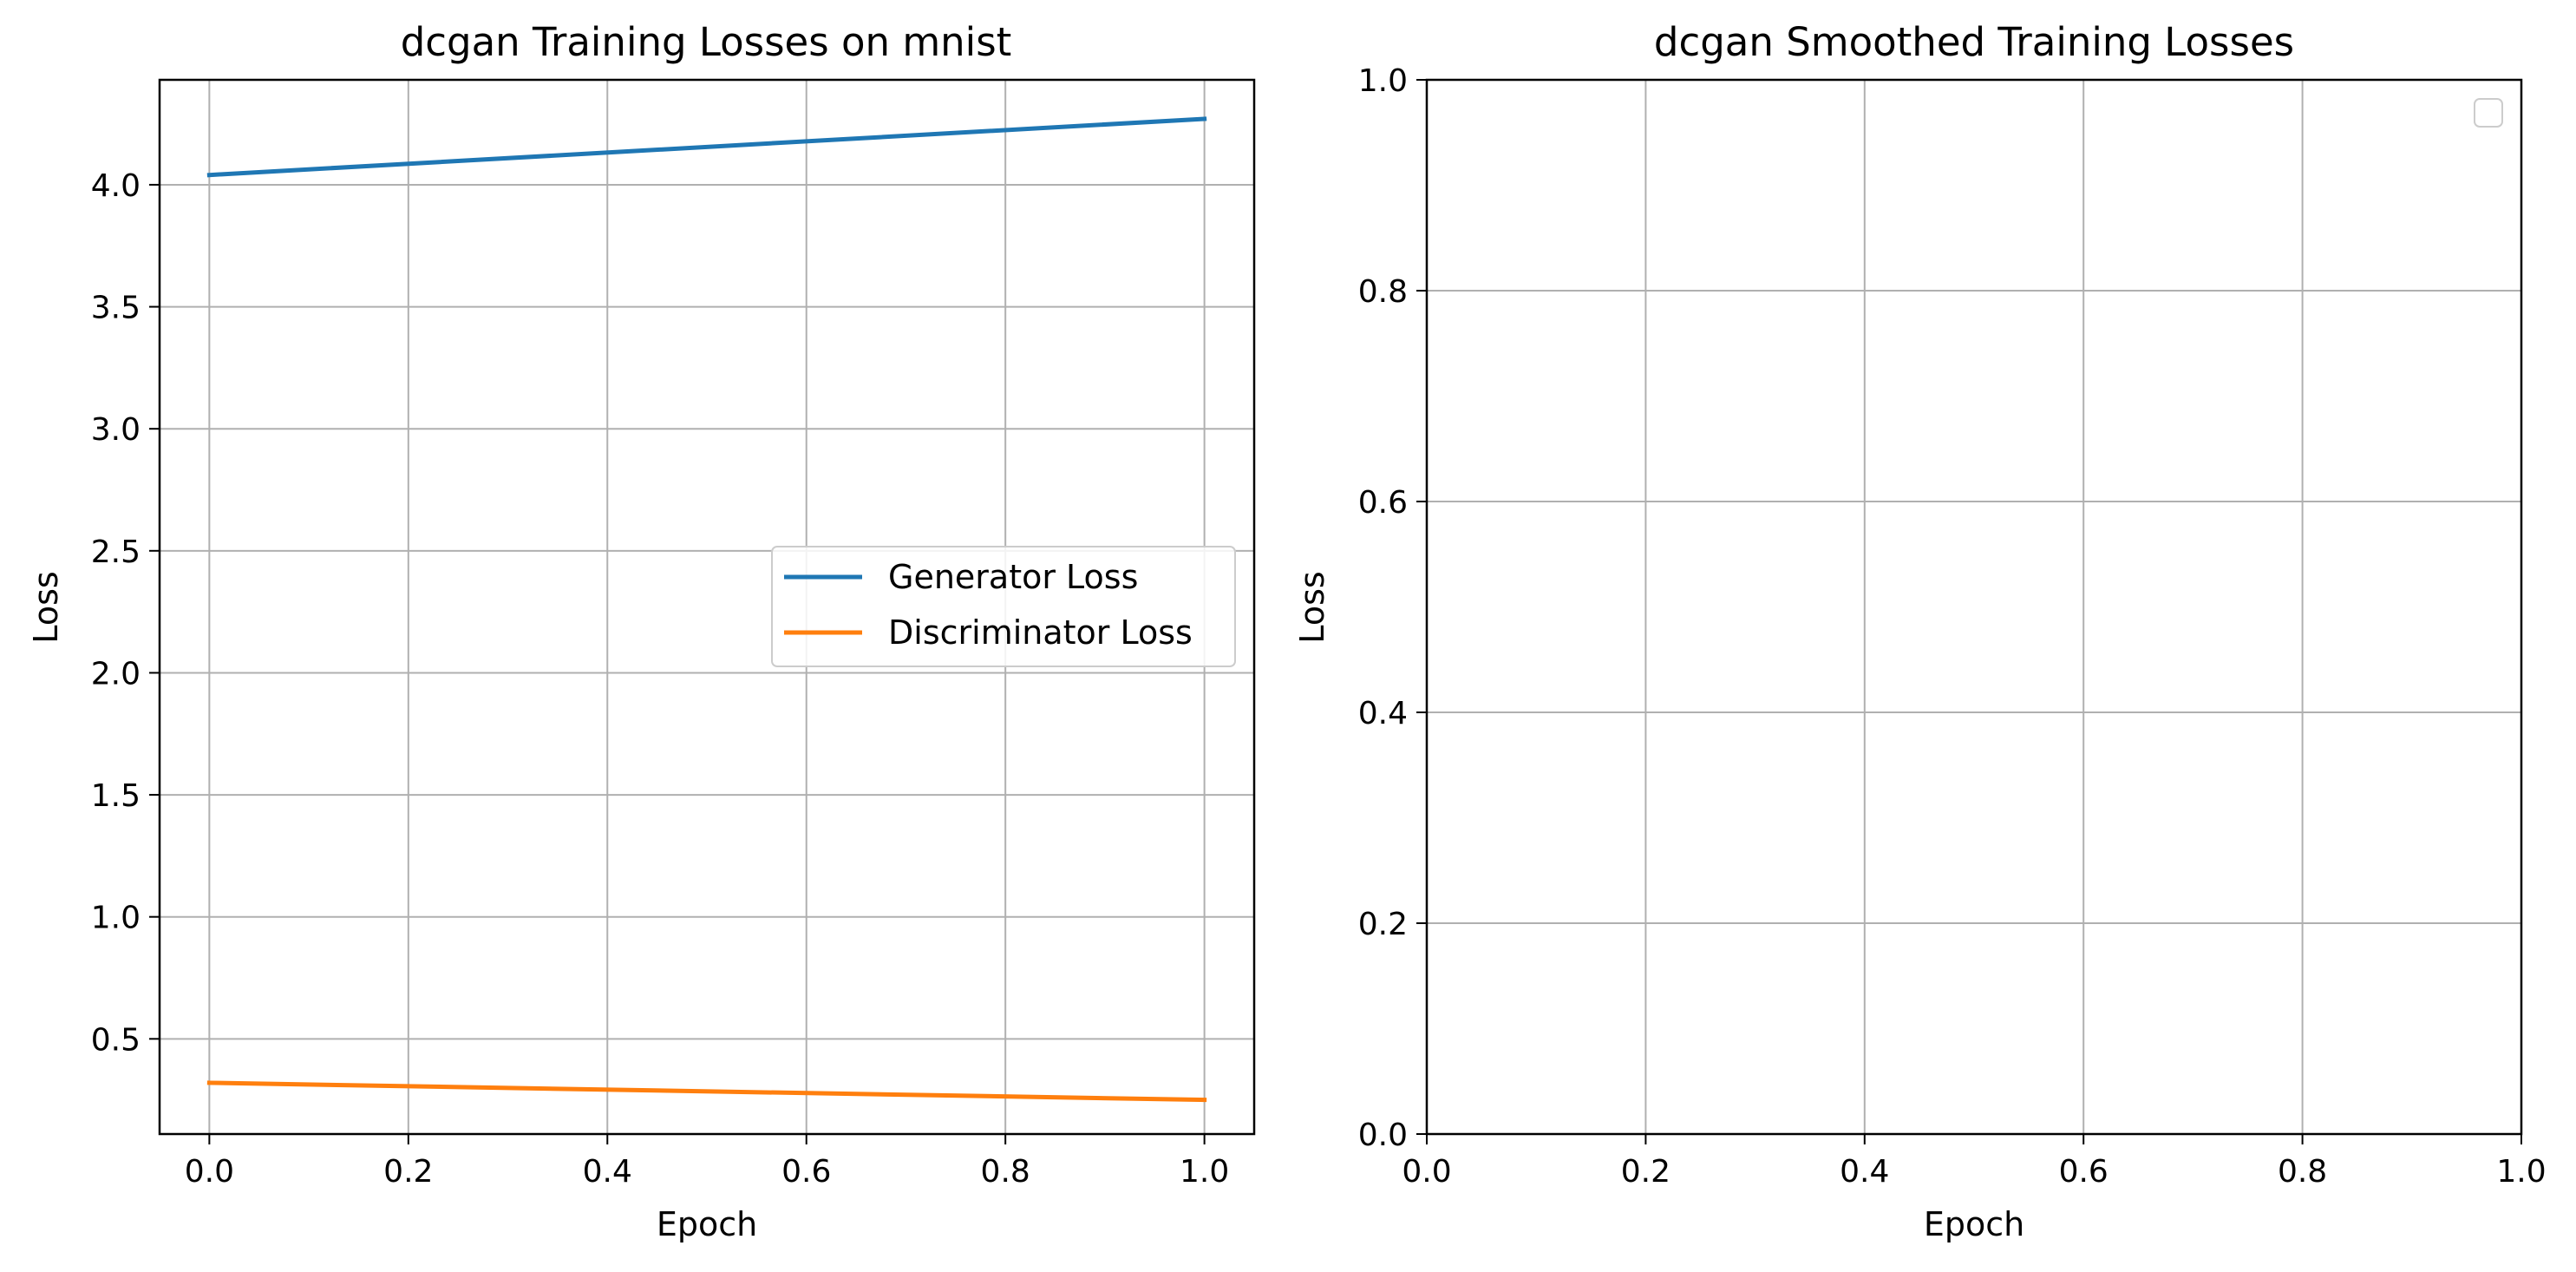  What do you see at coordinates (116, 1040) in the screenshot?
I see `y-tick-label: 0.5` at bounding box center [116, 1040].